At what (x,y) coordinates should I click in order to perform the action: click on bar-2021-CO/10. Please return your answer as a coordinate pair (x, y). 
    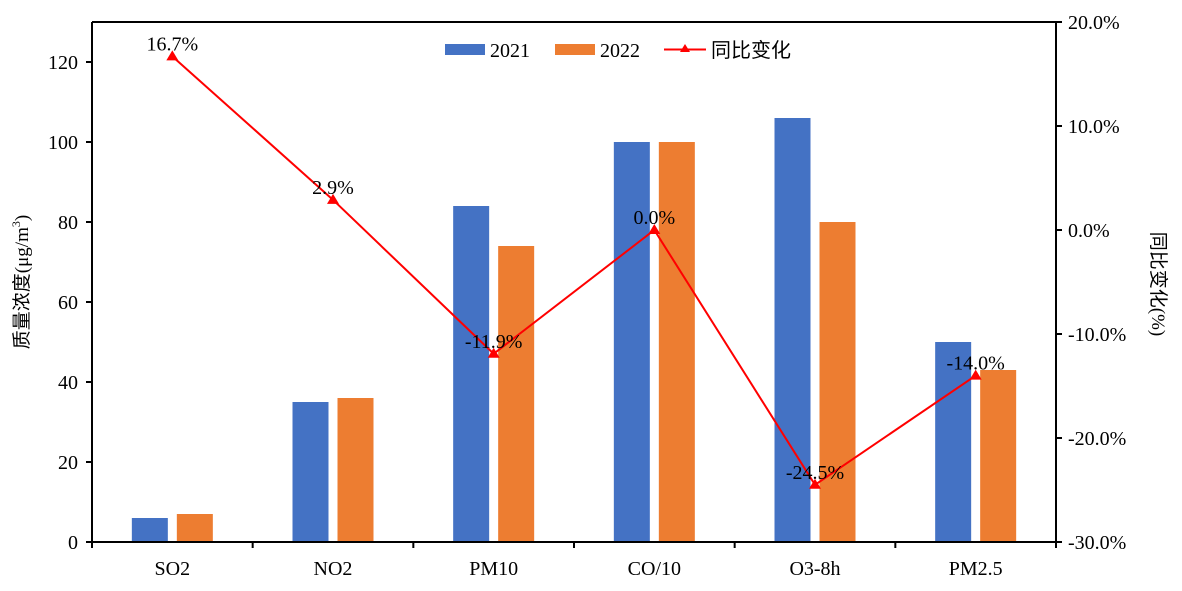
    Looking at the image, I should click on (631, 342).